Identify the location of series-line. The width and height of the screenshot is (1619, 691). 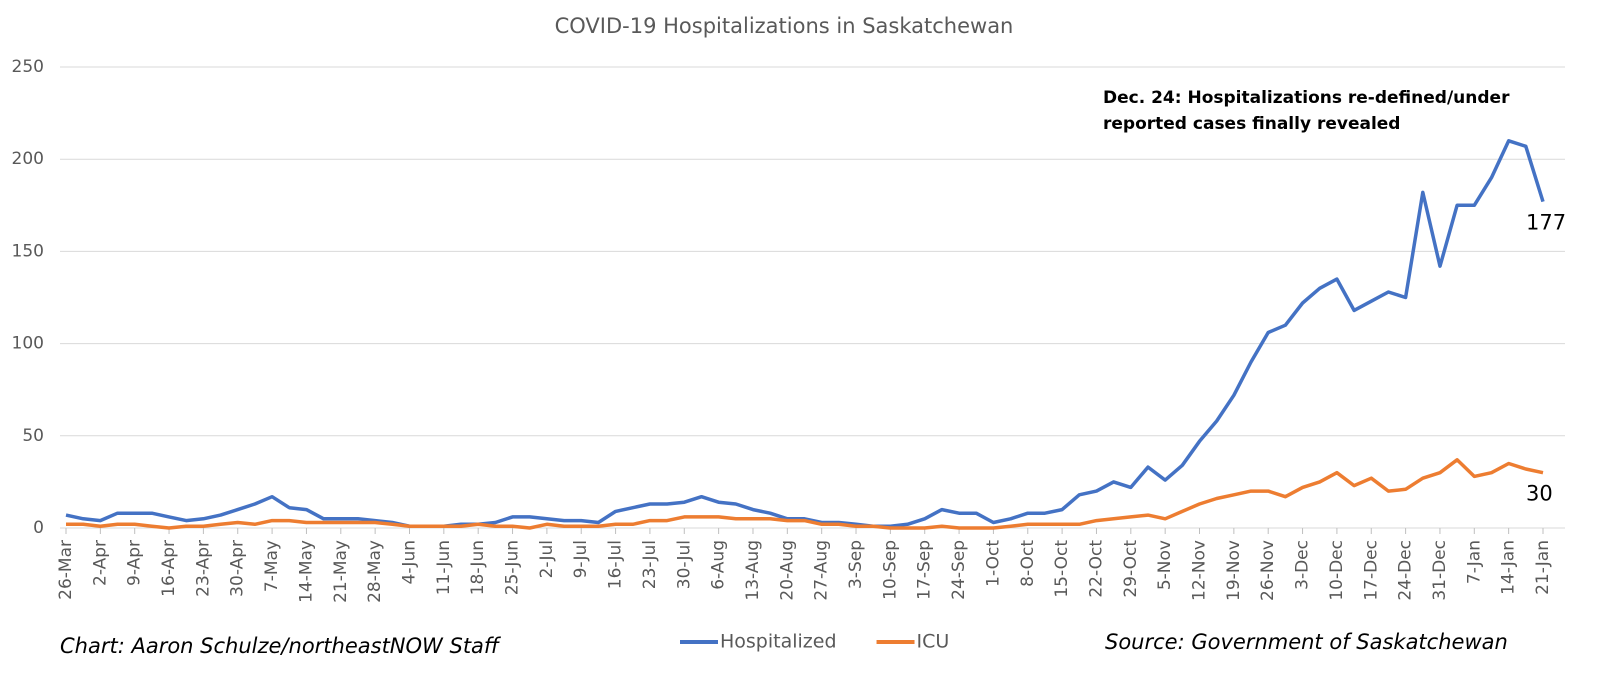
(805, 494).